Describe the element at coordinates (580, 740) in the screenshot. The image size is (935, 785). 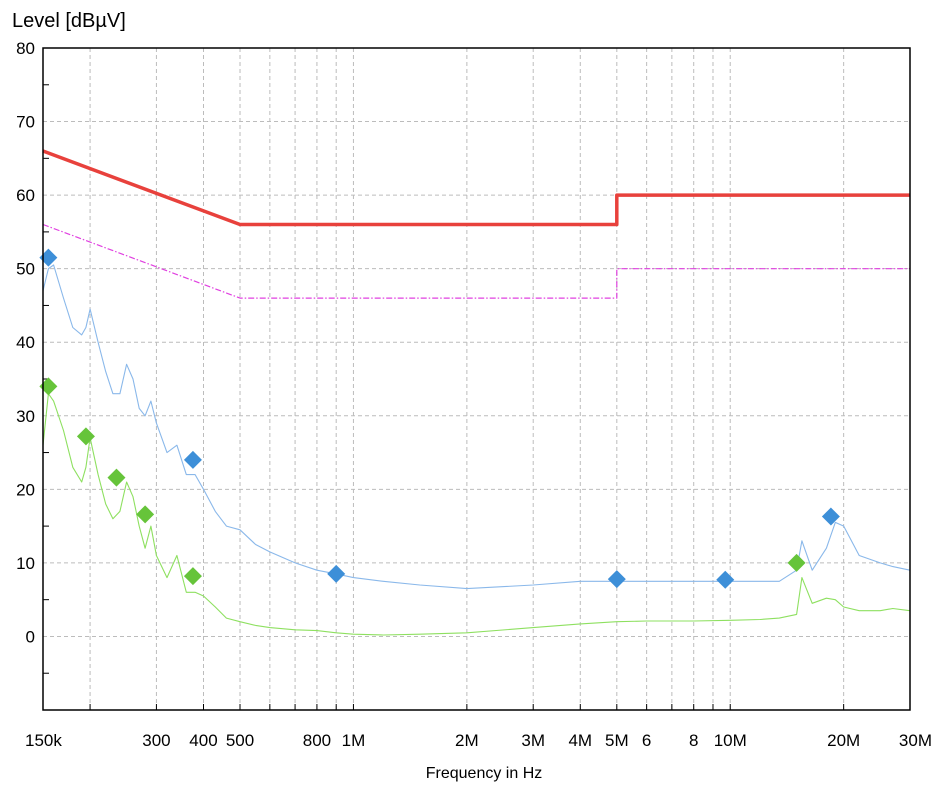
I see `x-tick-label: 4M` at that location.